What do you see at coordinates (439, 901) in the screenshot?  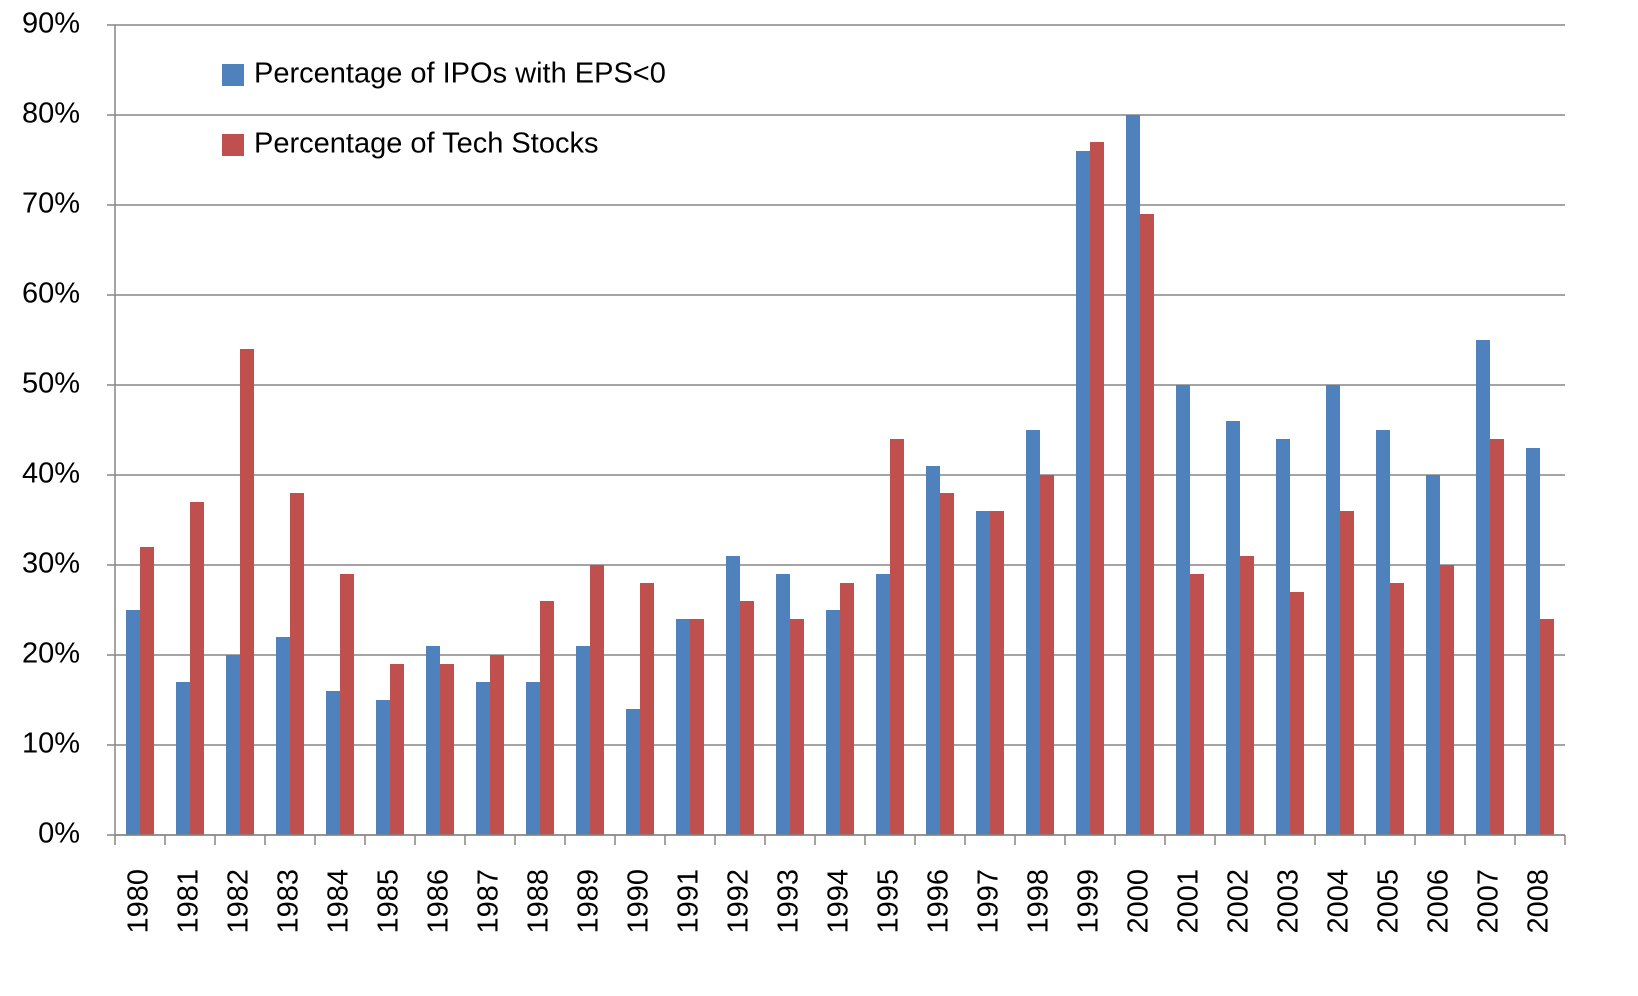 I see `x-tick-label: 1986` at bounding box center [439, 901].